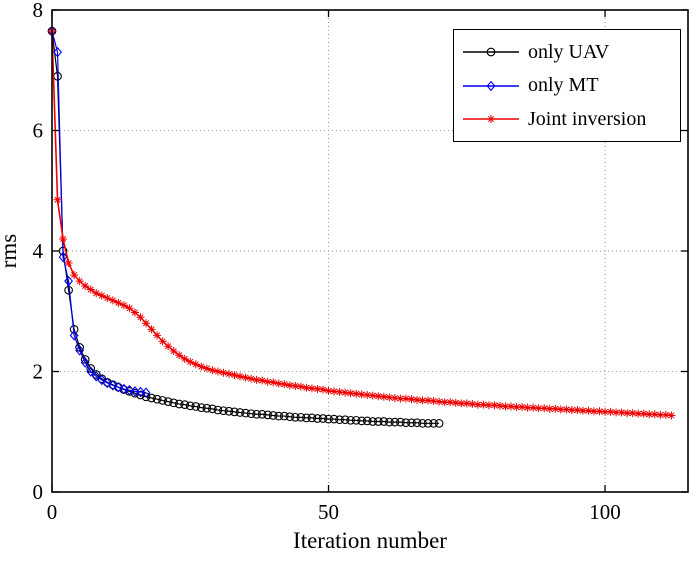 This screenshot has height=562, width=700. I want to click on y-tick-label: 8, so click(38, 11).